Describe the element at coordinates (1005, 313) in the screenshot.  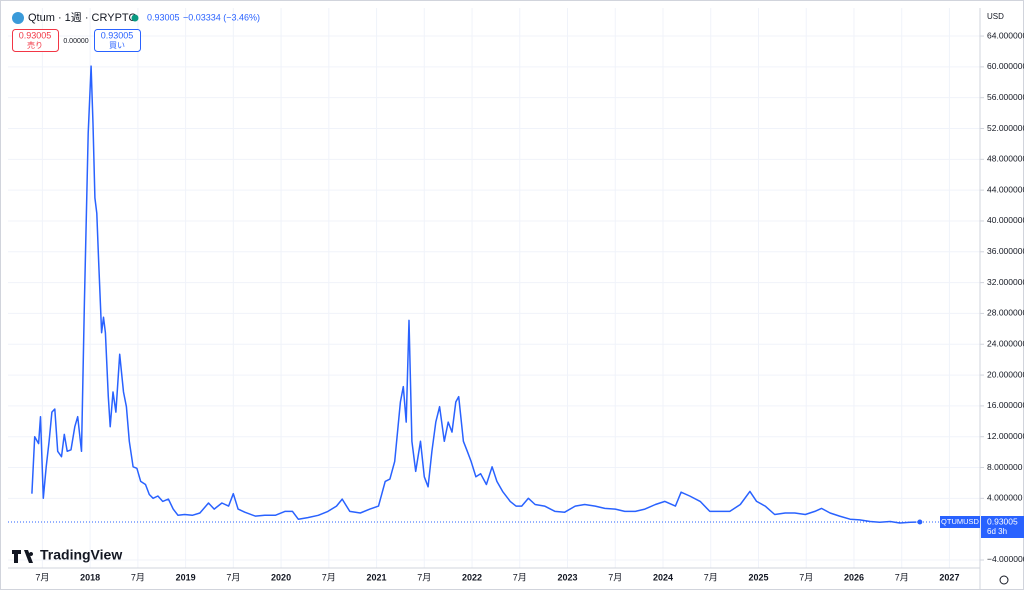
I see `y-tick-label: 28.000000` at that location.